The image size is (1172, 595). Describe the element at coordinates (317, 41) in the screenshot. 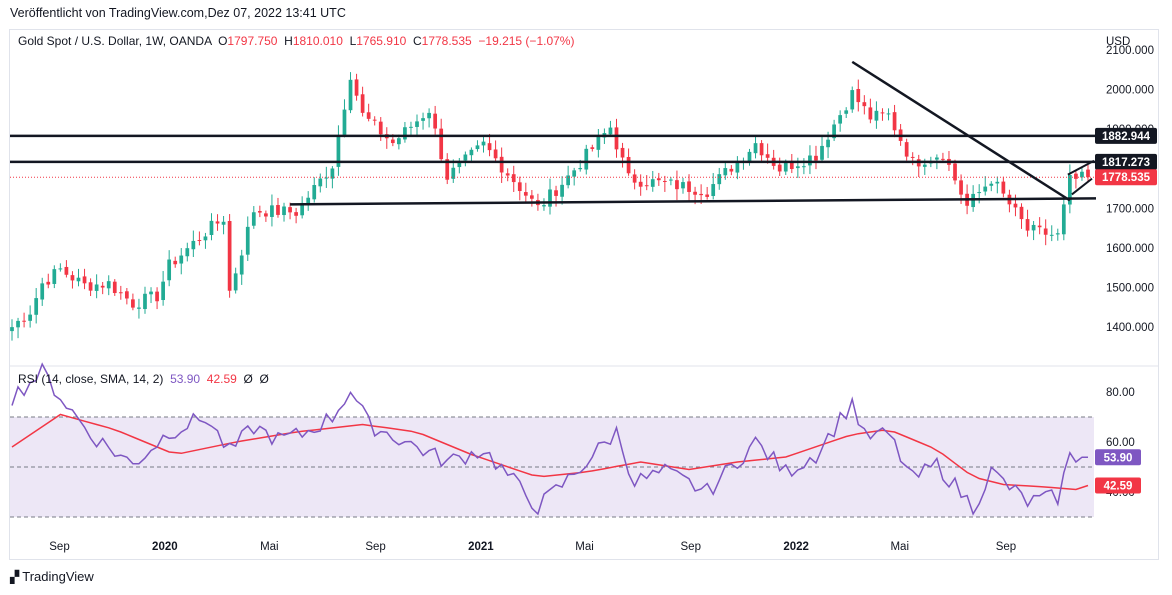

I see `high-value: 1810.010` at that location.